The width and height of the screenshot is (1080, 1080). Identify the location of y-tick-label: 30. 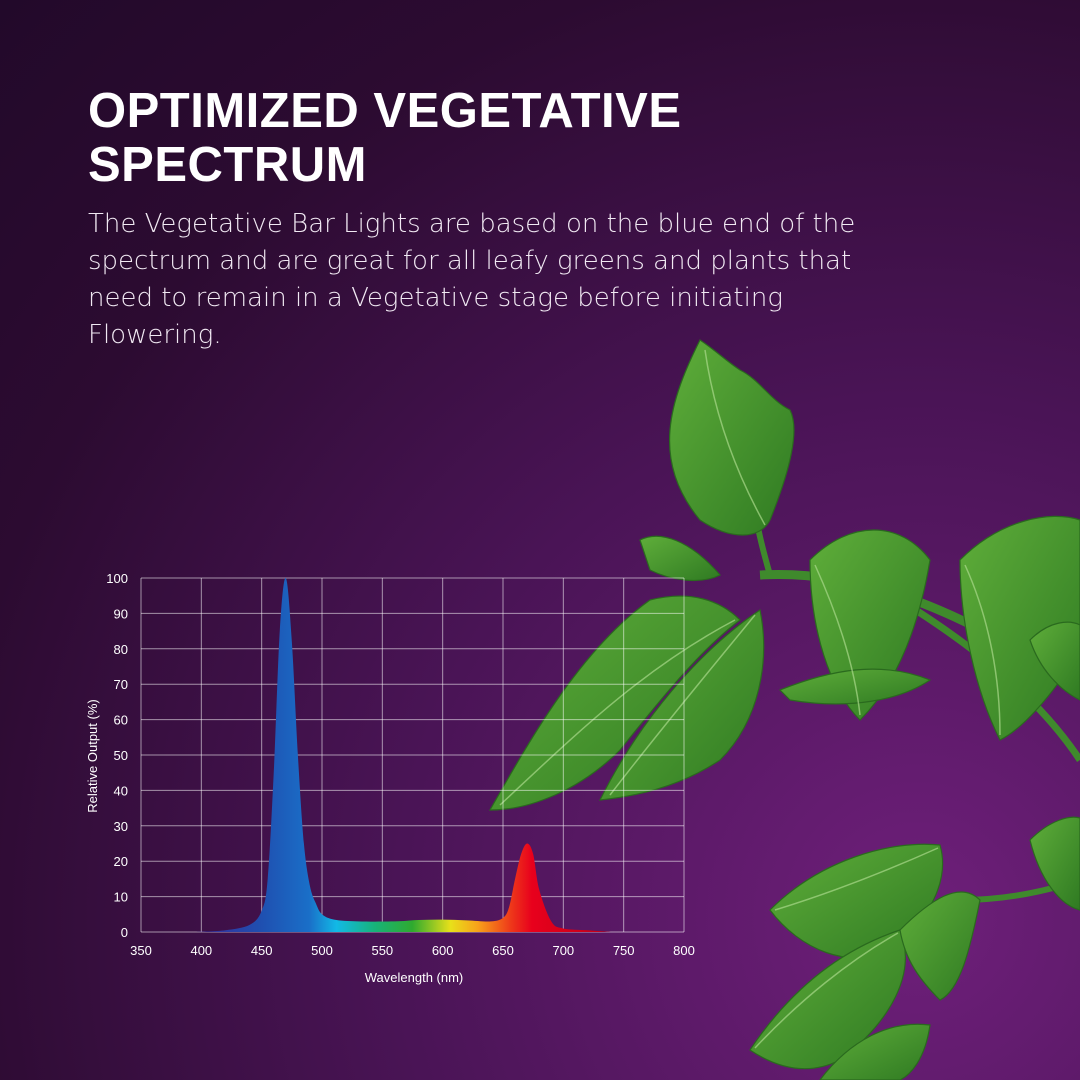
(121, 826).